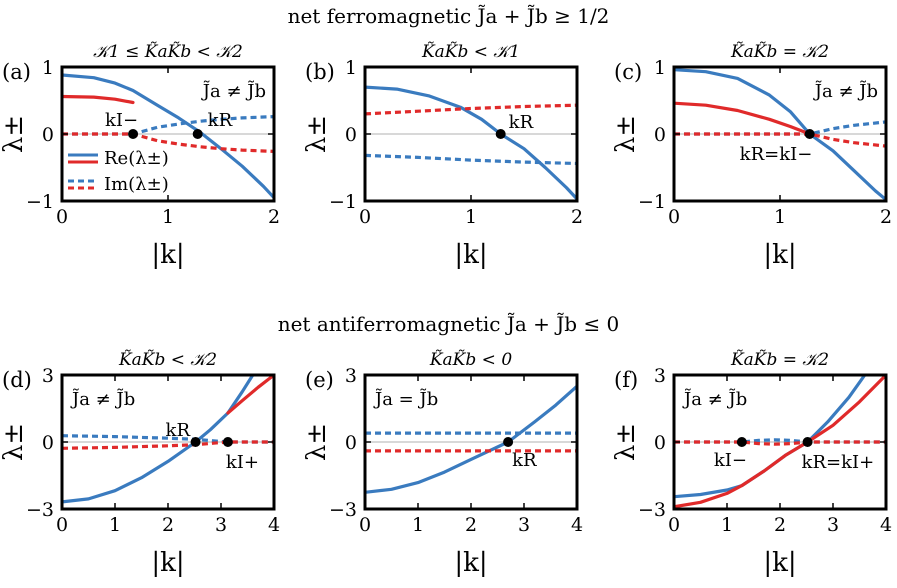 The image size is (897, 588). Describe the element at coordinates (233, 91) in the screenshot. I see `panel-a-corner-note: J̃a ≠ J̃b` at that location.